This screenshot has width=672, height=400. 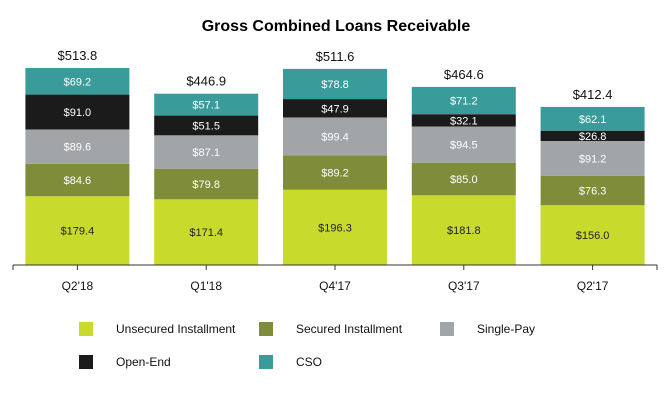 I want to click on segment-value-label: $47.9, so click(x=335, y=109).